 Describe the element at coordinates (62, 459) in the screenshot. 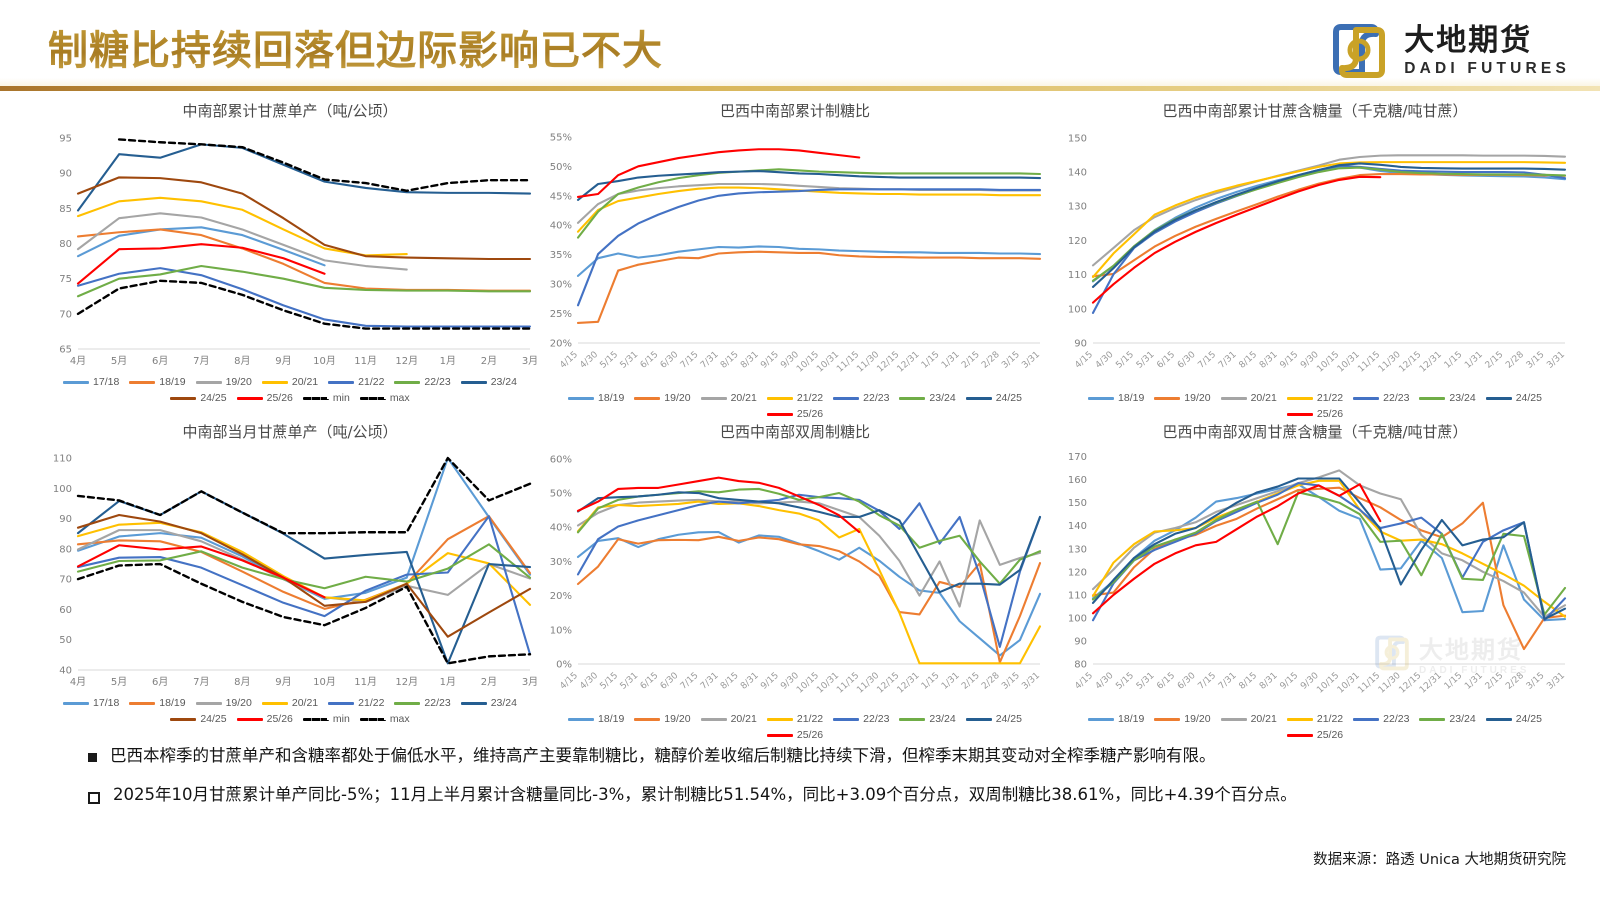

I see `svg-text: 110` at that location.